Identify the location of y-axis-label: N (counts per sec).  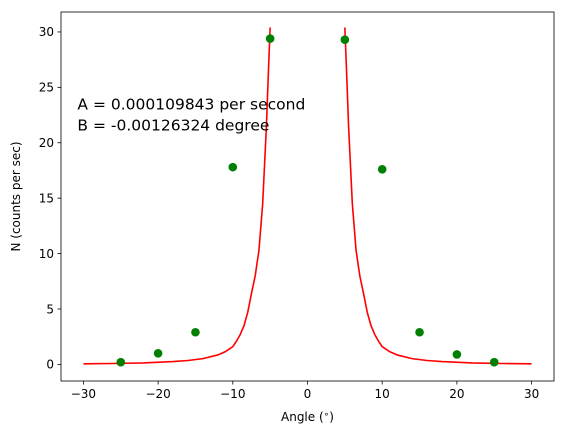
(16, 196).